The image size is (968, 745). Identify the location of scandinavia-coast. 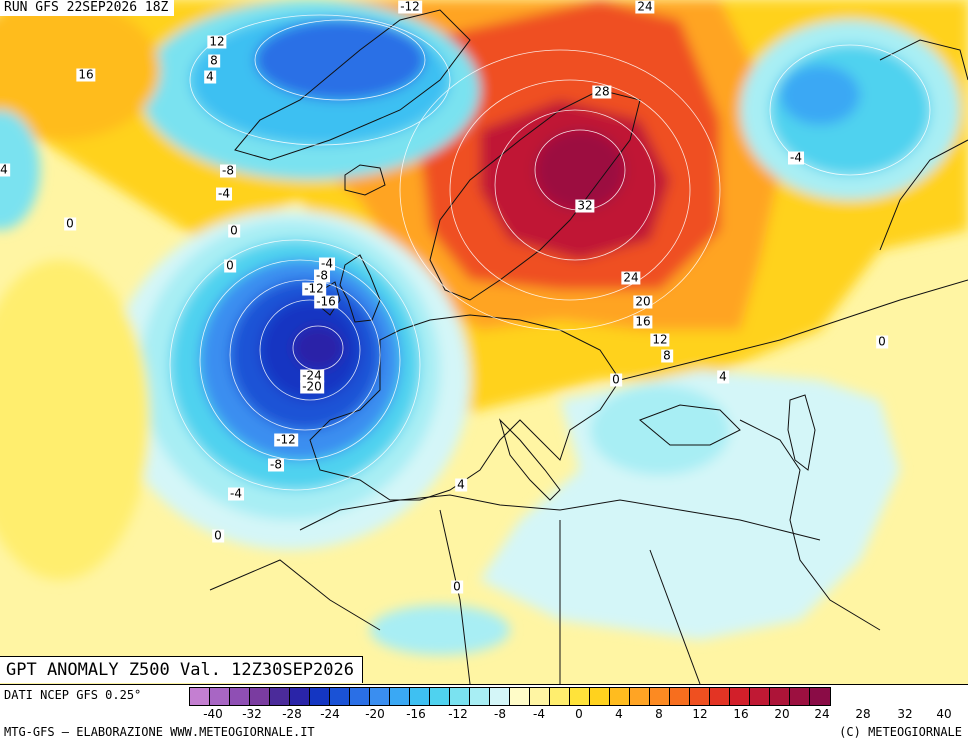
(535, 195).